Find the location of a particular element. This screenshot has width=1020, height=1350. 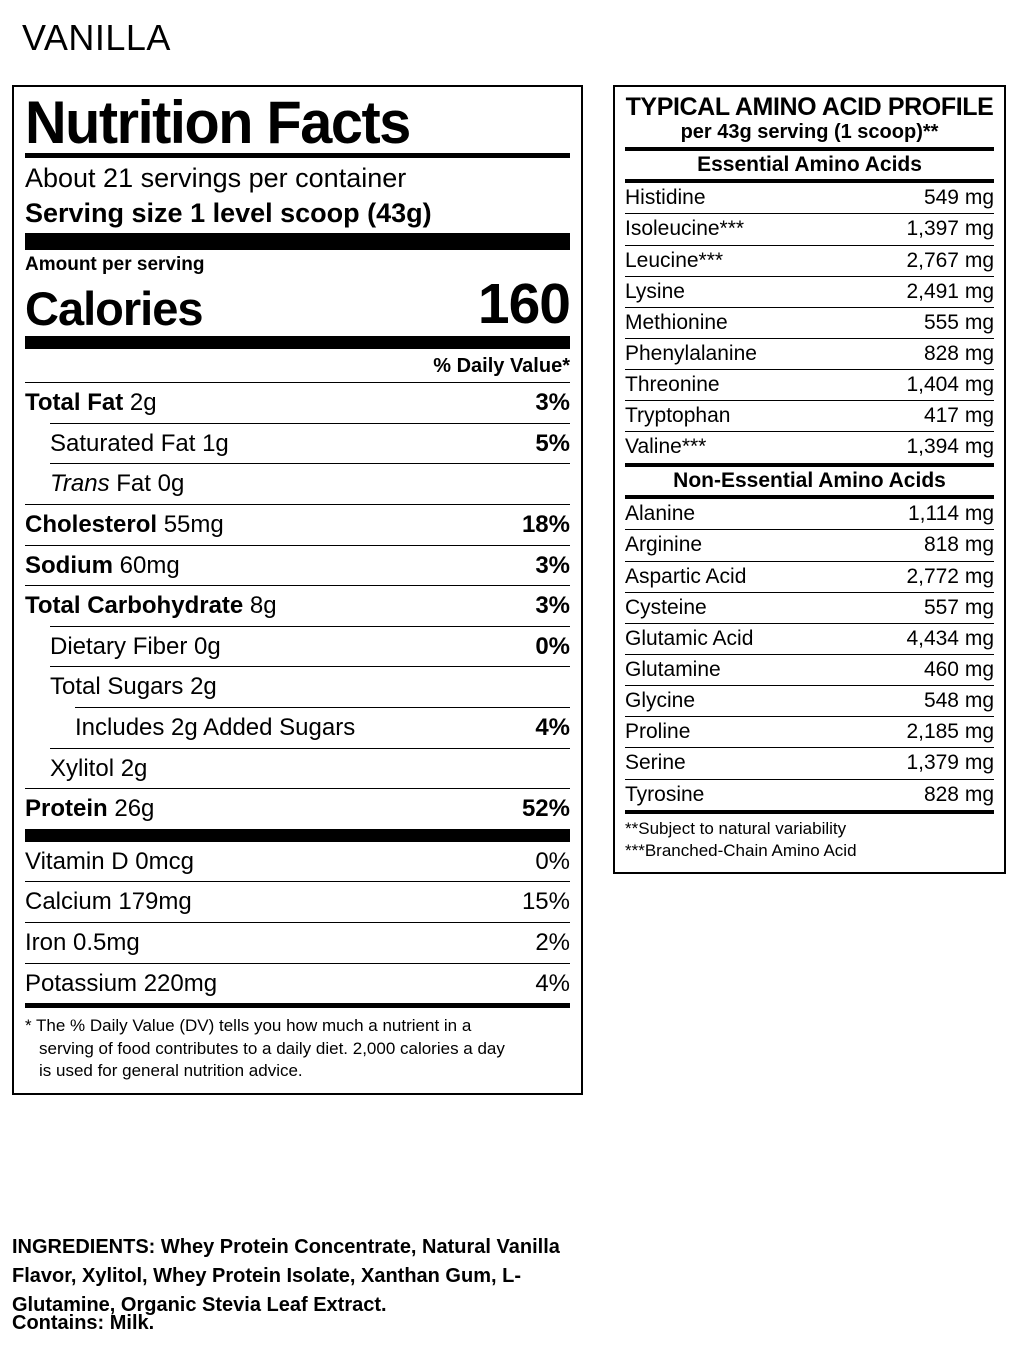

amino-note-variability: **Subject to natural variability is located at coordinates (736, 828).